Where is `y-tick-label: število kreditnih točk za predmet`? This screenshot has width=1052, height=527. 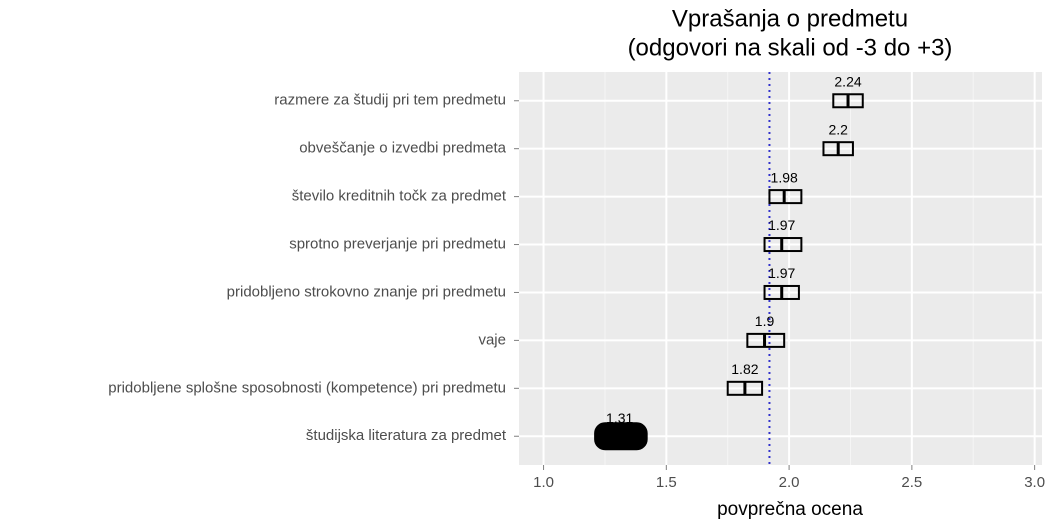
y-tick-label: število kreditnih točk za predmet is located at coordinates (399, 196).